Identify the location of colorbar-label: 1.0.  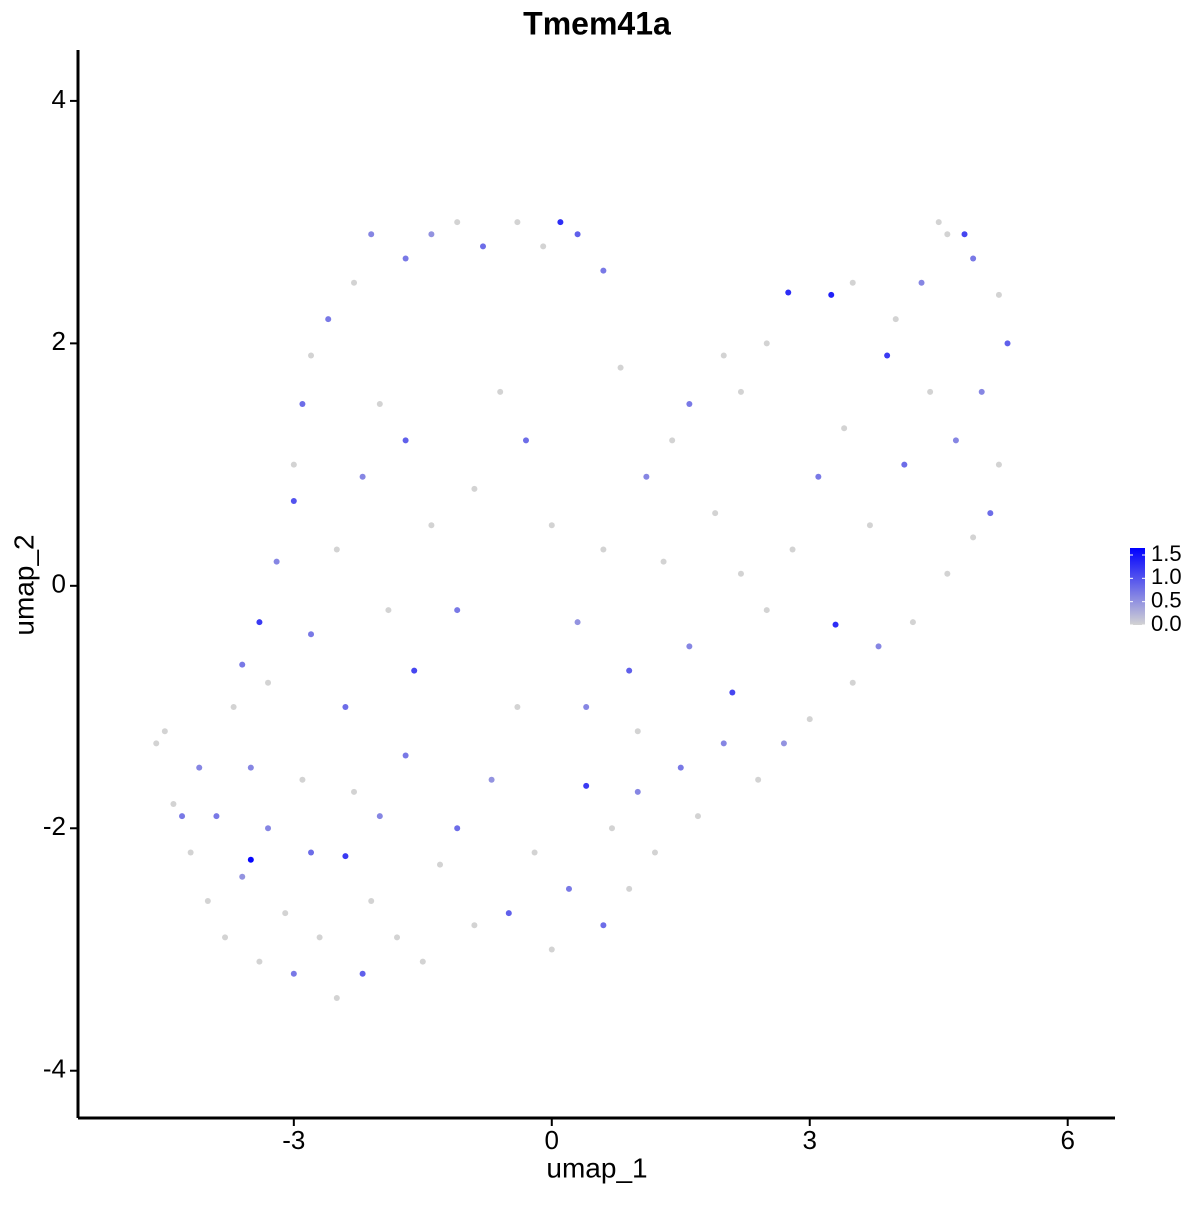
(1166, 576).